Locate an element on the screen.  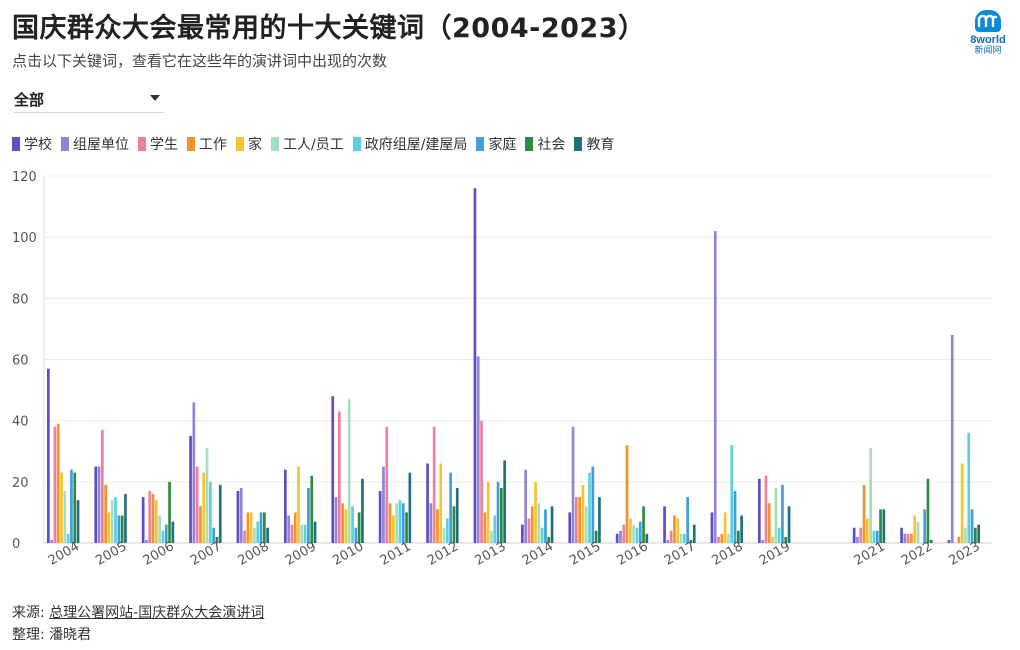
legend-item: 学生 is located at coordinates (158, 144).